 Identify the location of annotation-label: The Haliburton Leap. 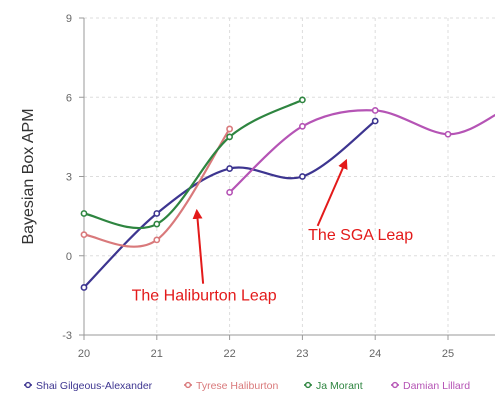
(204, 296).